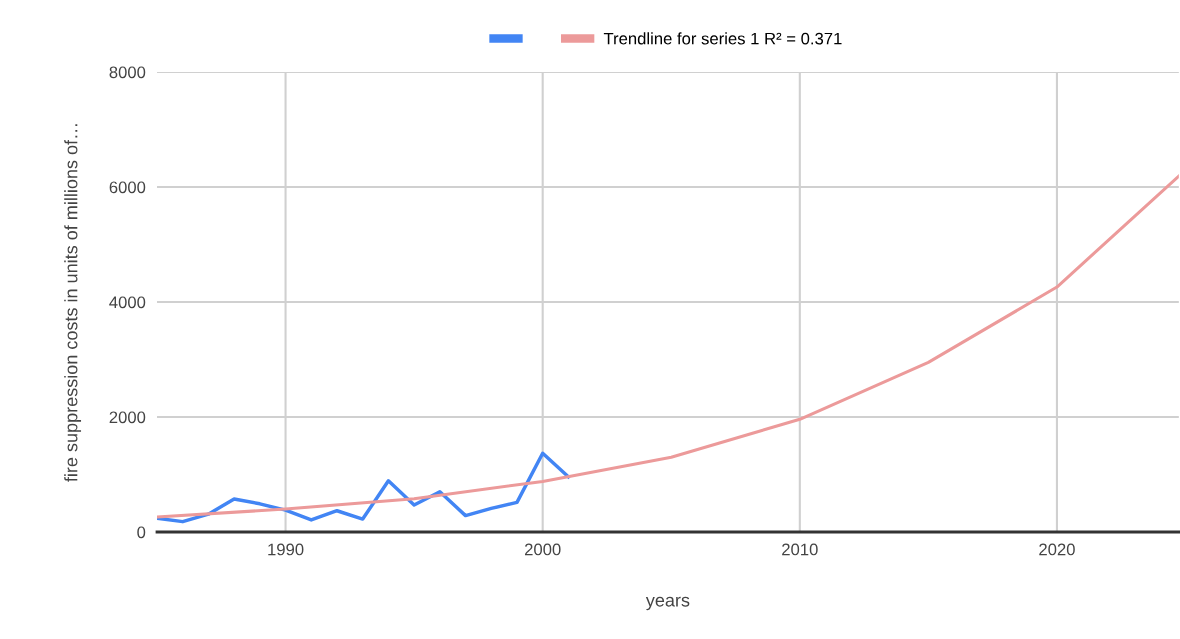 Image resolution: width=1180 pixels, height=639 pixels. I want to click on y-tick-label: 8000, so click(127, 72).